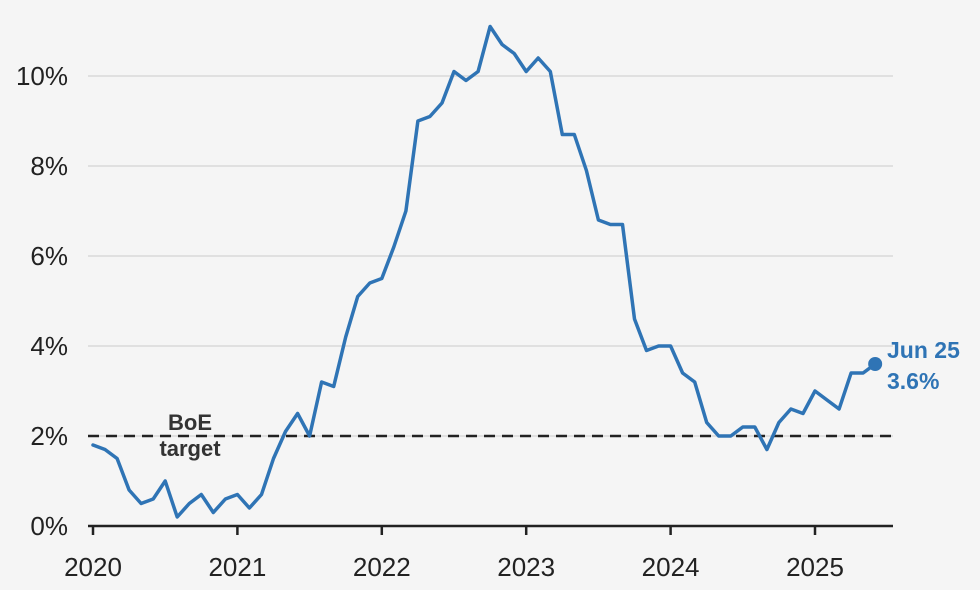 Image resolution: width=980 pixels, height=590 pixels. I want to click on y-tick-label: 0%, so click(49, 526).